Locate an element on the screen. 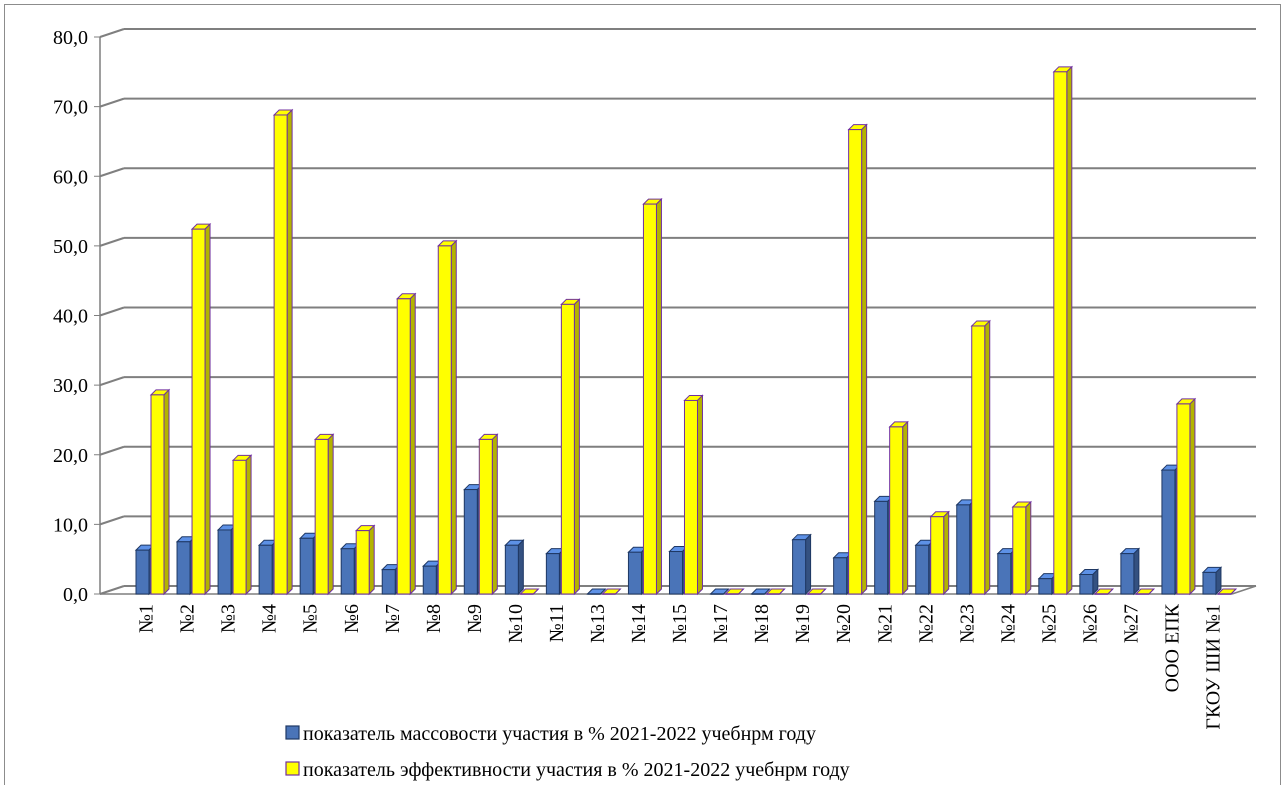 The height and width of the screenshot is (785, 1285). x-tick-label: №25 is located at coordinates (1049, 623).